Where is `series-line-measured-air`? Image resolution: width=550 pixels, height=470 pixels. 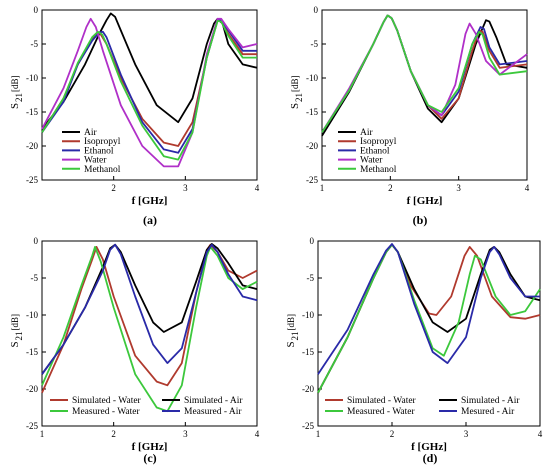
series-line-measured-air is located at coordinates (149, 309).